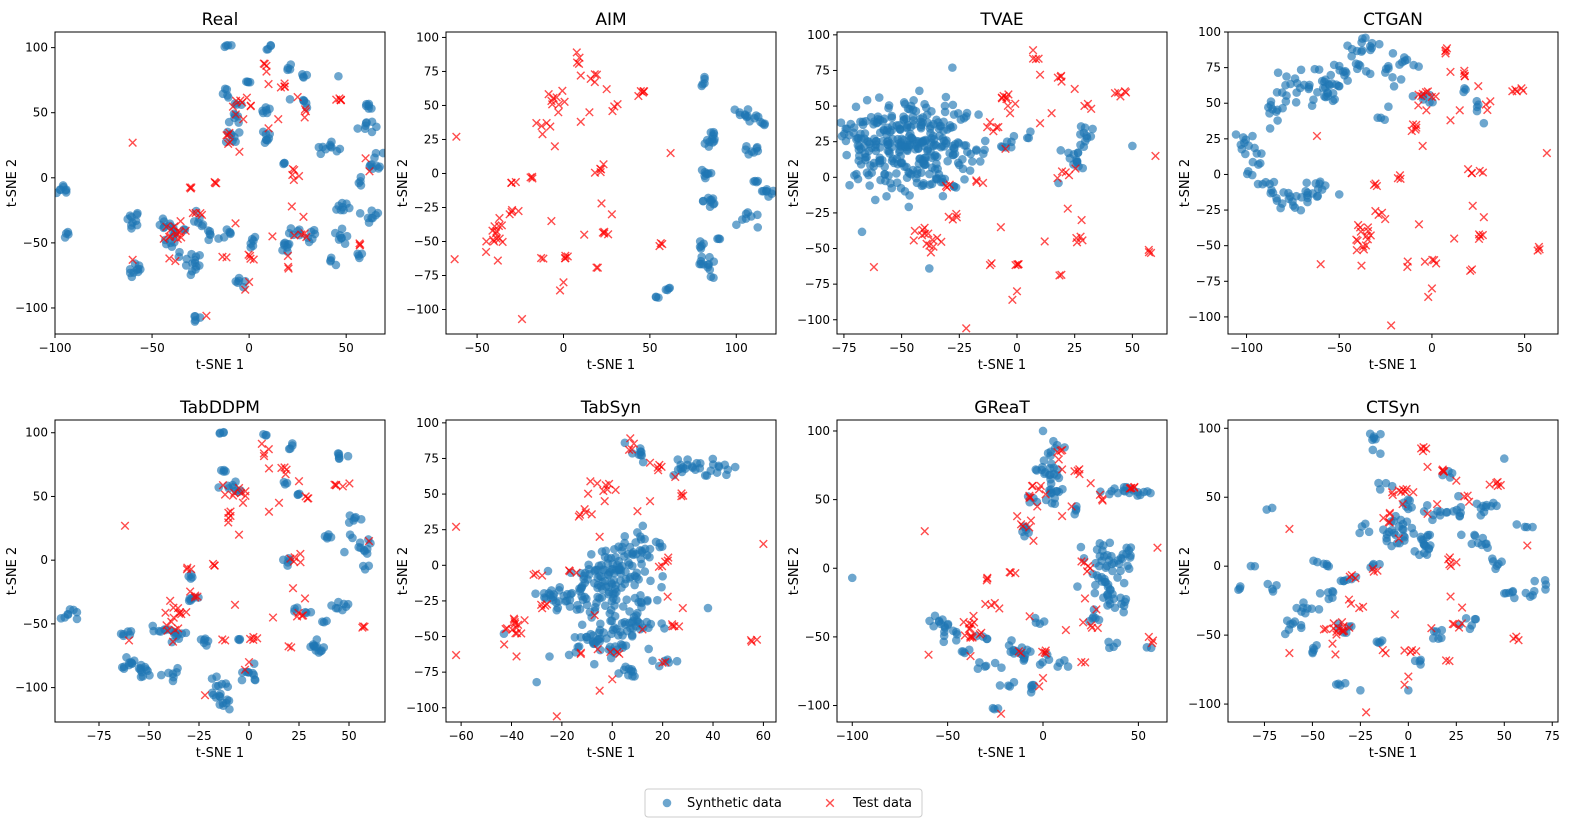 The height and width of the screenshot is (838, 1591). What do you see at coordinates (426, 601) in the screenshot?
I see `y-tick-label: −25` at bounding box center [426, 601].